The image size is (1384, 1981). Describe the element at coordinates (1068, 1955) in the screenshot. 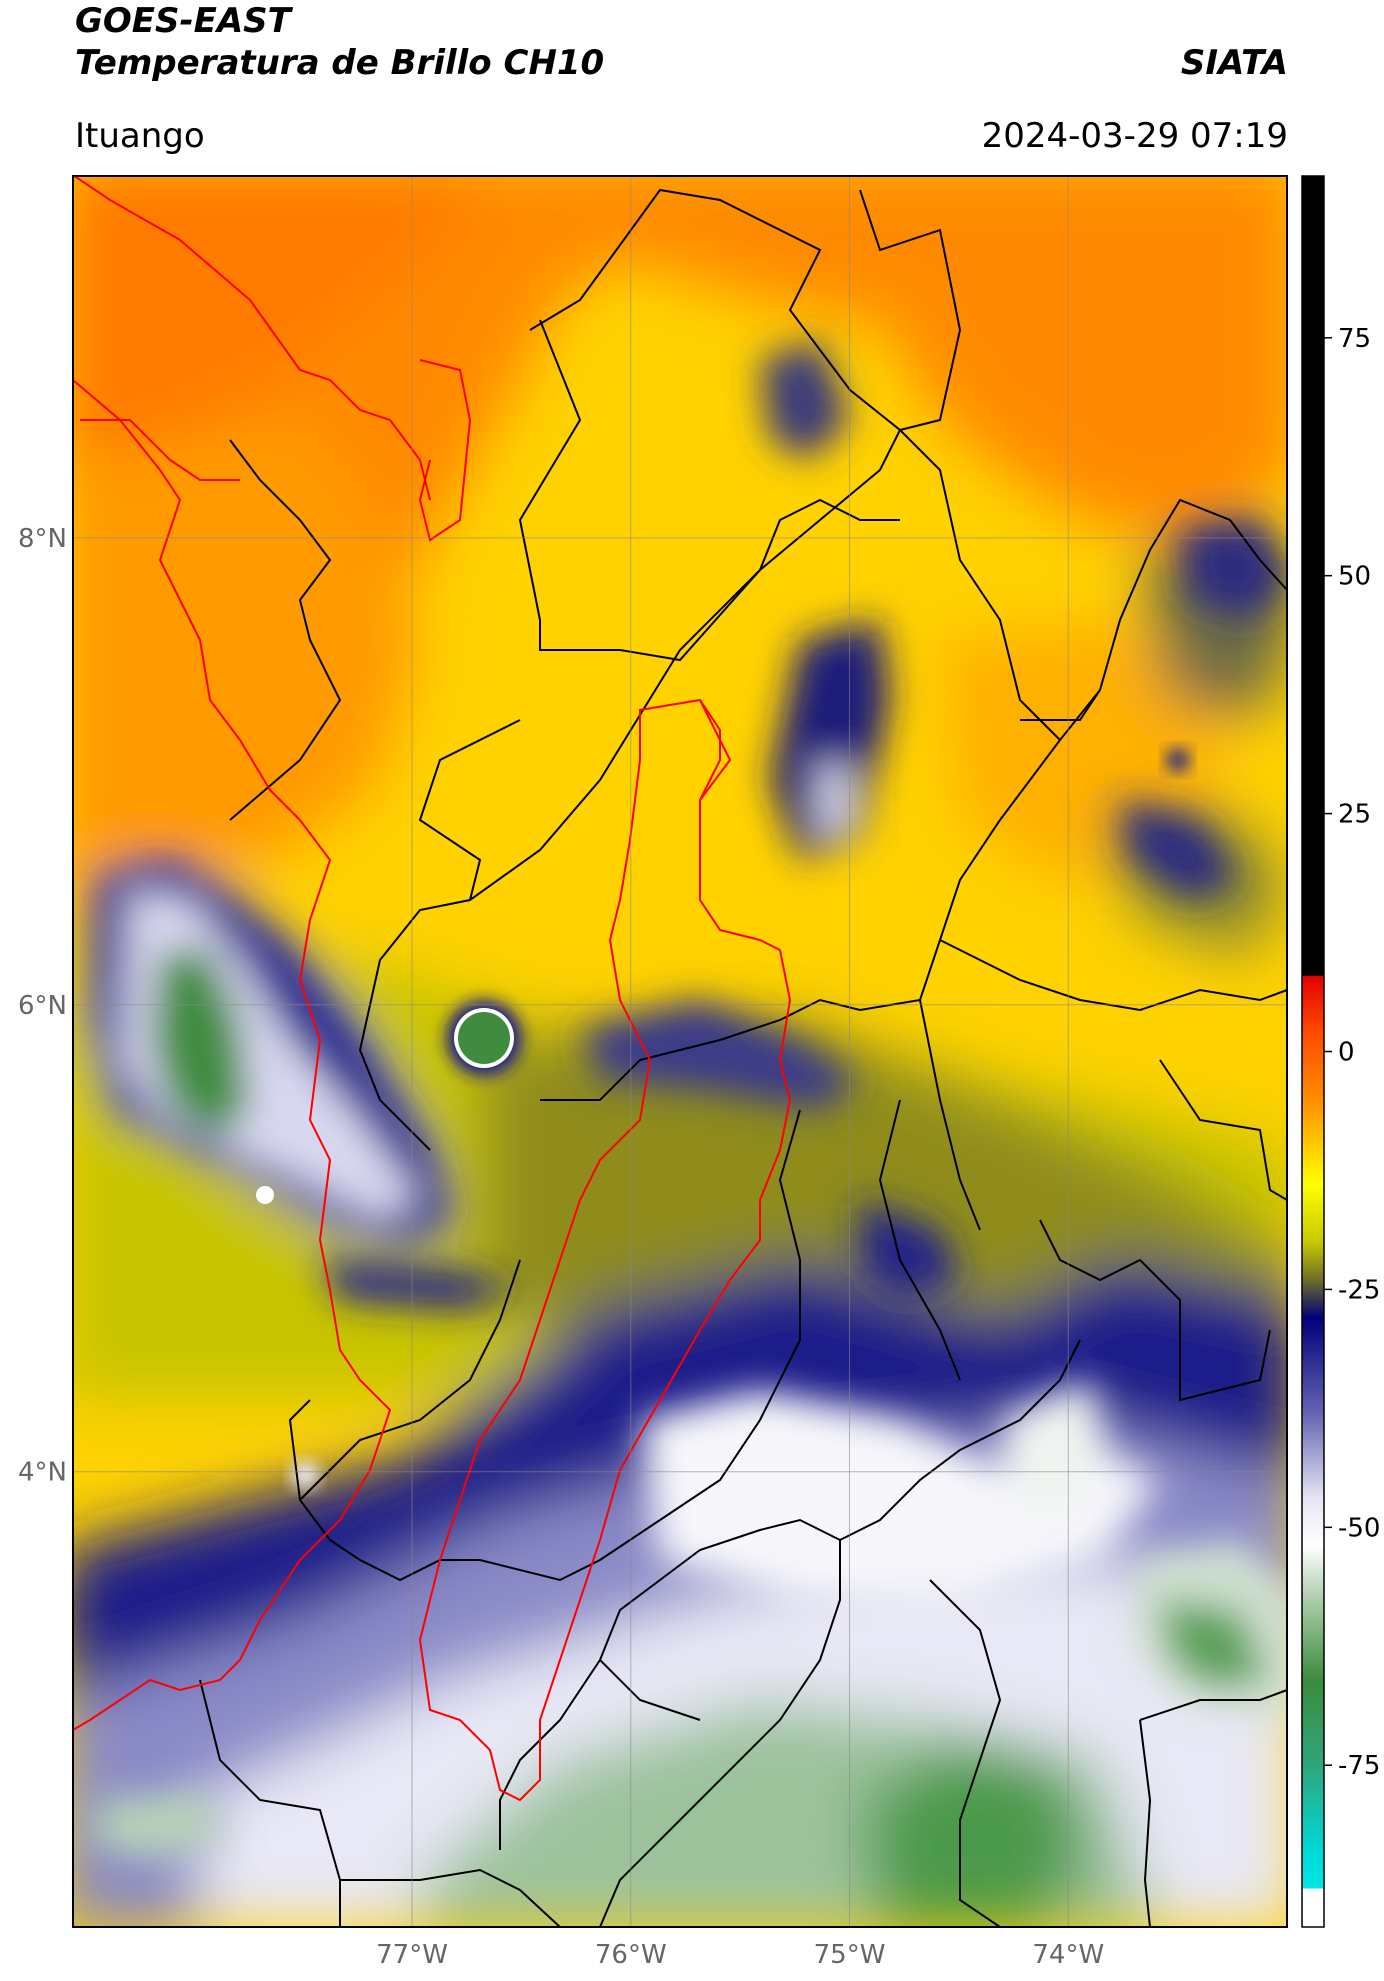

I see `lon-tick-label: 74°W` at that location.